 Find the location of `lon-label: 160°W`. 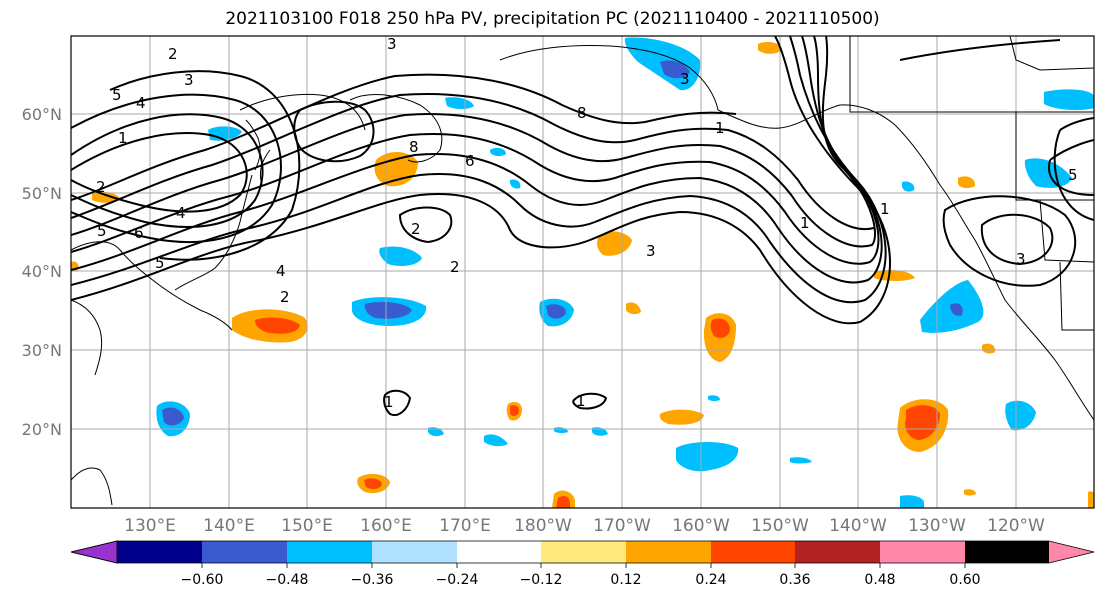

lon-label: 160°W is located at coordinates (701, 526).